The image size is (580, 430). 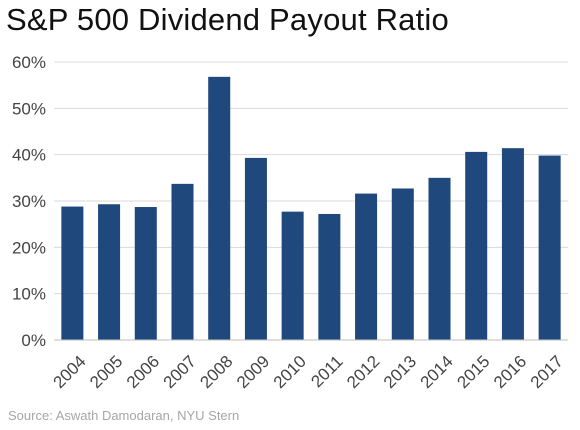 I want to click on bar-2017, so click(x=549, y=247).